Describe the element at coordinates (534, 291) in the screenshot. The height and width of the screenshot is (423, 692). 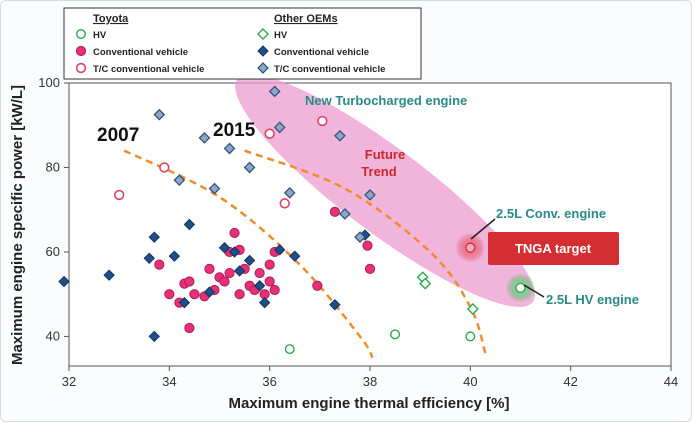
I see `hv-engine-leader-line` at that location.